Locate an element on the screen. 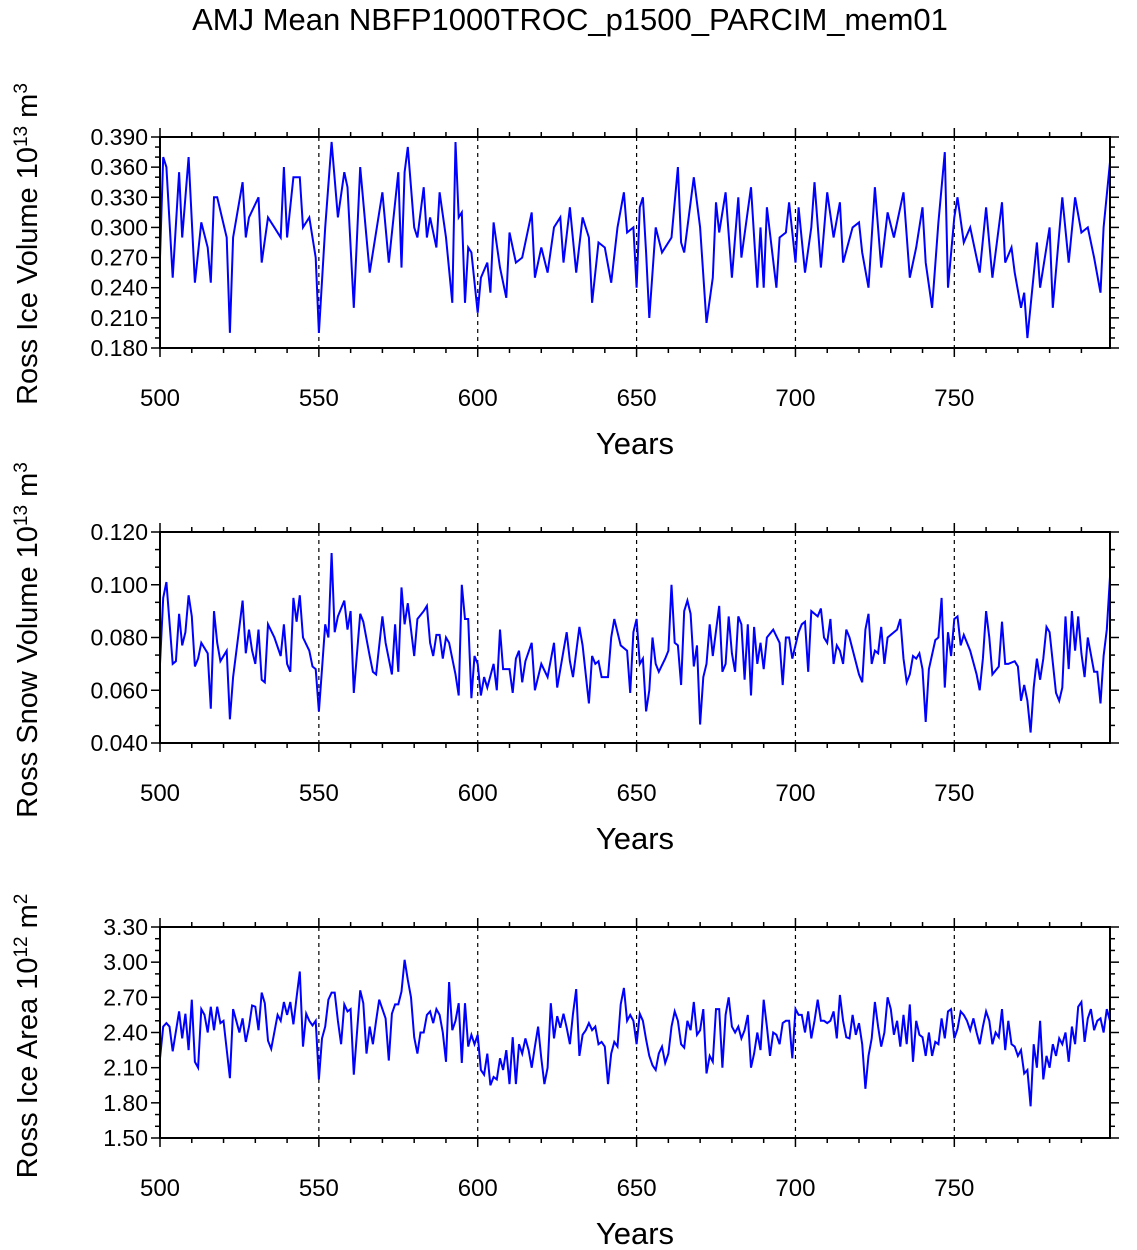 This screenshot has width=1137, height=1250. y-tick-label: 0.330 is located at coordinates (119, 197).